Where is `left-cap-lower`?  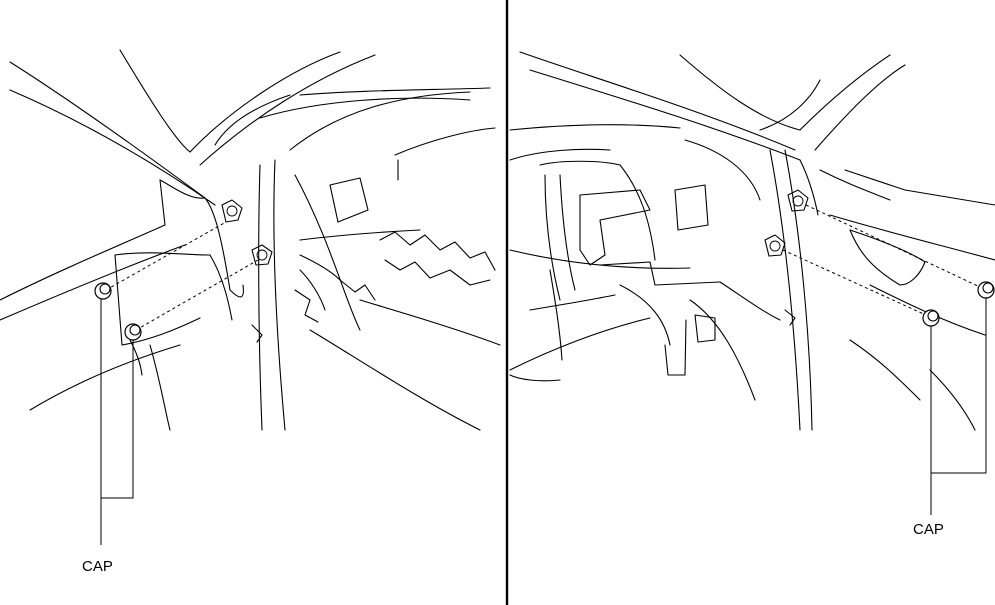
left-cap-lower is located at coordinates (133, 332).